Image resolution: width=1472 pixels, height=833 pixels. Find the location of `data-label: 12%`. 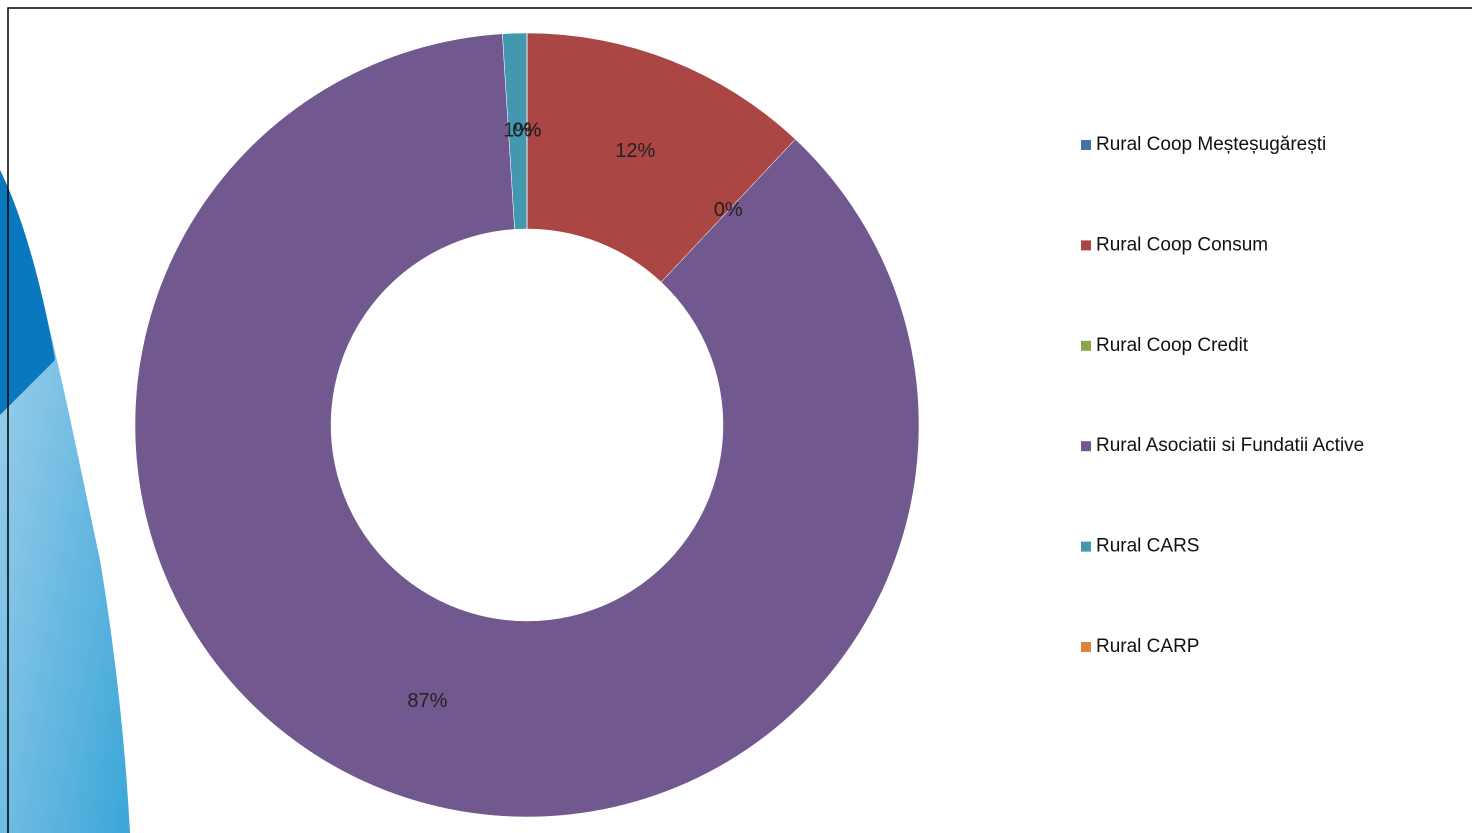

data-label: 12% is located at coordinates (635, 151).